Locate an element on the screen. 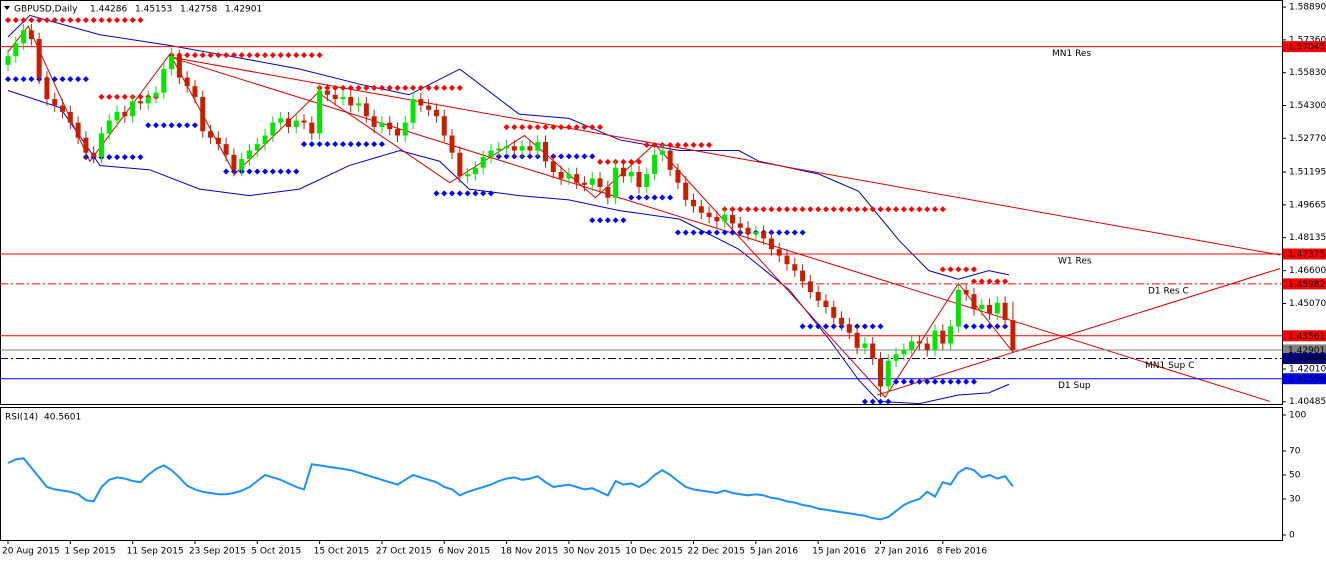  rsi-line is located at coordinates (510, 489).